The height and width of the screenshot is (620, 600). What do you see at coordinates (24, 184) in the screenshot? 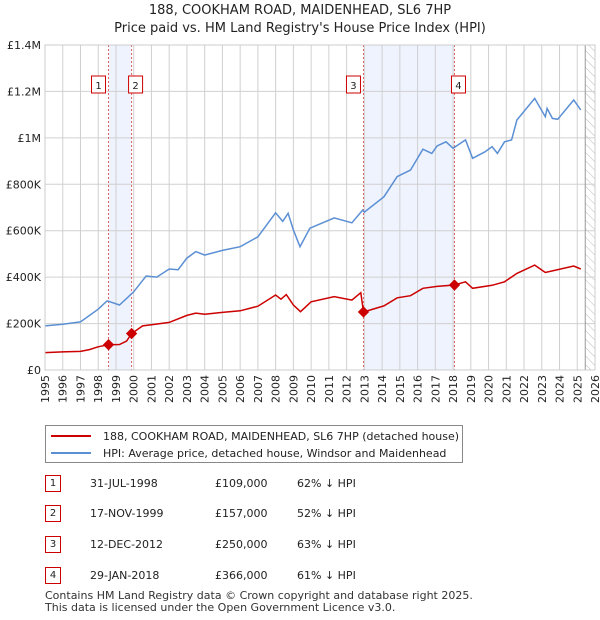
I see `y-tick-label: £800K` at bounding box center [24, 184].